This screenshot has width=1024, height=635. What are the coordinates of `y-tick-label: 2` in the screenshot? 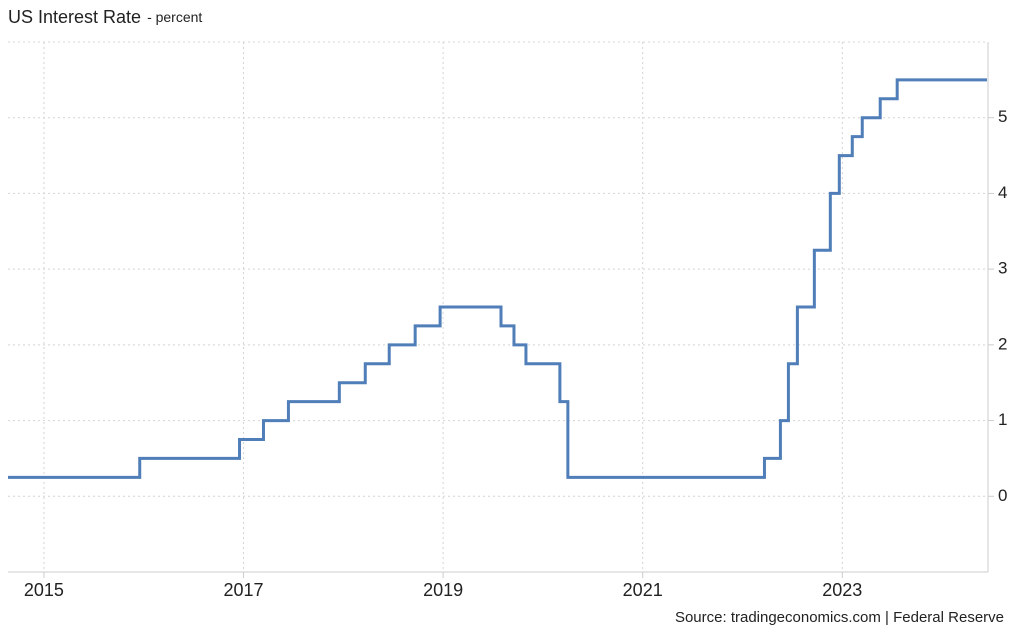 It's located at (1002, 343).